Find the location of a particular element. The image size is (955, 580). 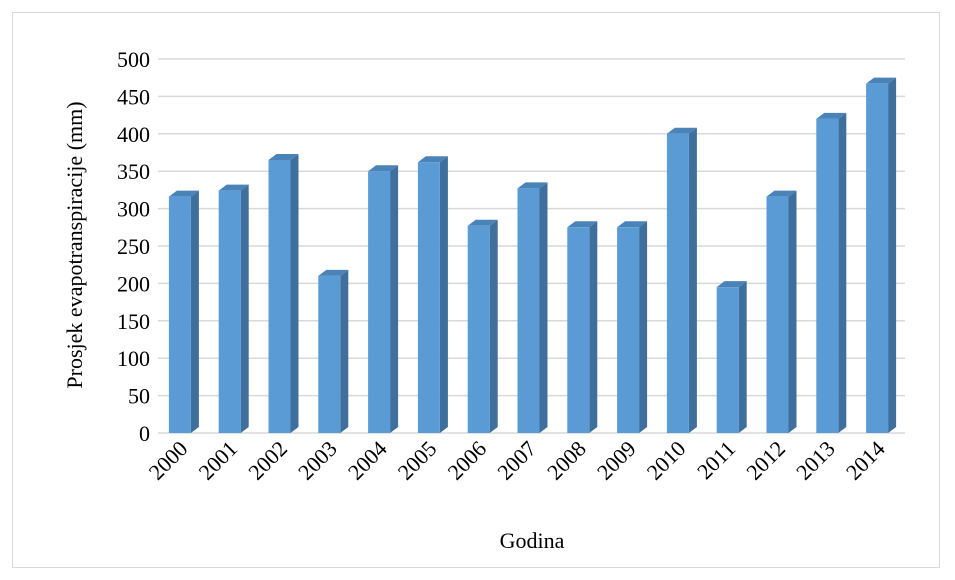

bar-2010 is located at coordinates (681, 280).